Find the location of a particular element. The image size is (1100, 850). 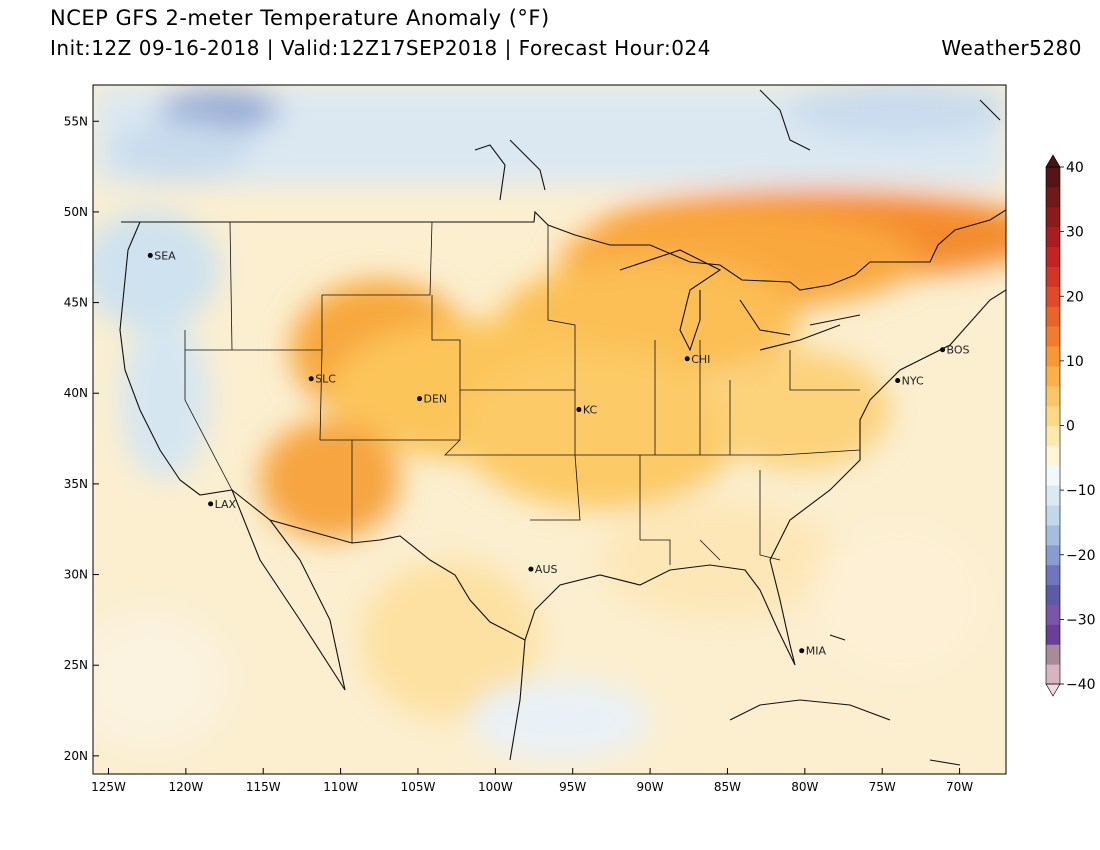

colorbar-label: 0 is located at coordinates (1070, 427).